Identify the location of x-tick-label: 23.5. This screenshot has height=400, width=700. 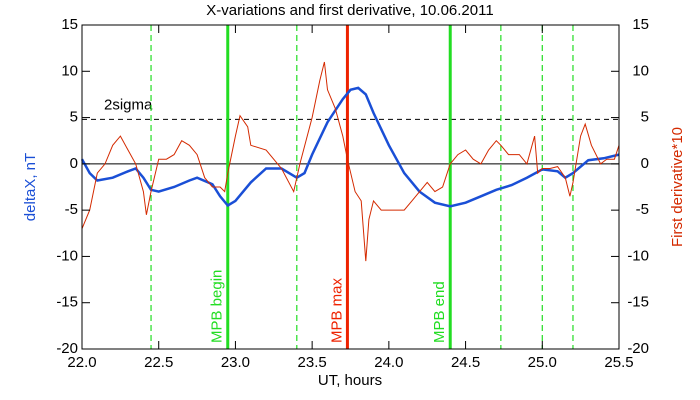
(312, 362).